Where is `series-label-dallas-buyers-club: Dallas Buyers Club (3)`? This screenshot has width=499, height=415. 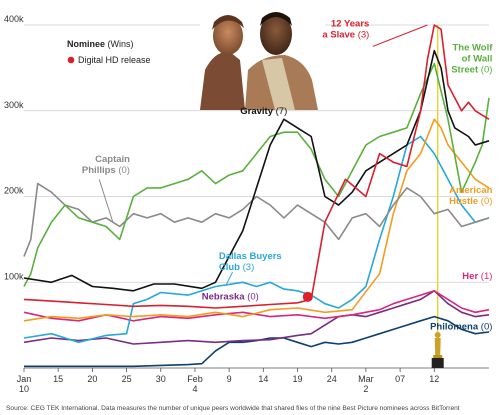 series-label-dallas-buyers-club: Dallas Buyers Club (3) is located at coordinates (250, 262).